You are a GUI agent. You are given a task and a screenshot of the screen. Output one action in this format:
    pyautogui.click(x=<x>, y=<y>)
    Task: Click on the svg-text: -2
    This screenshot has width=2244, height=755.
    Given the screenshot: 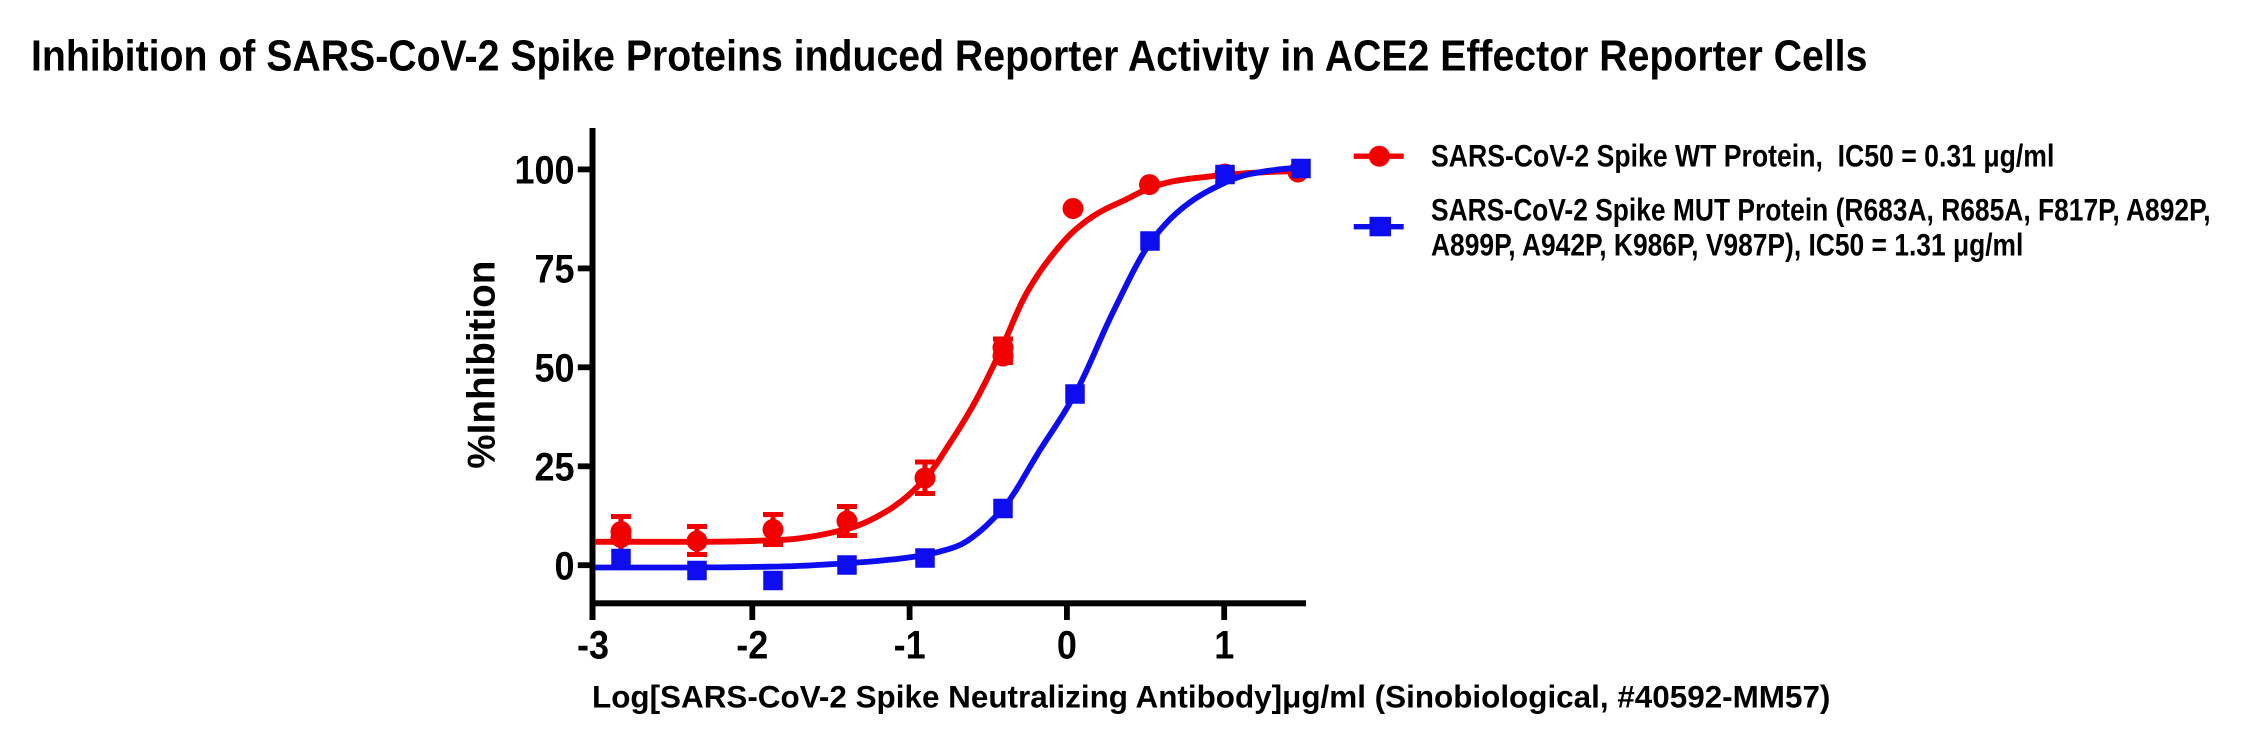 What is the action you would take?
    pyautogui.click(x=752, y=646)
    